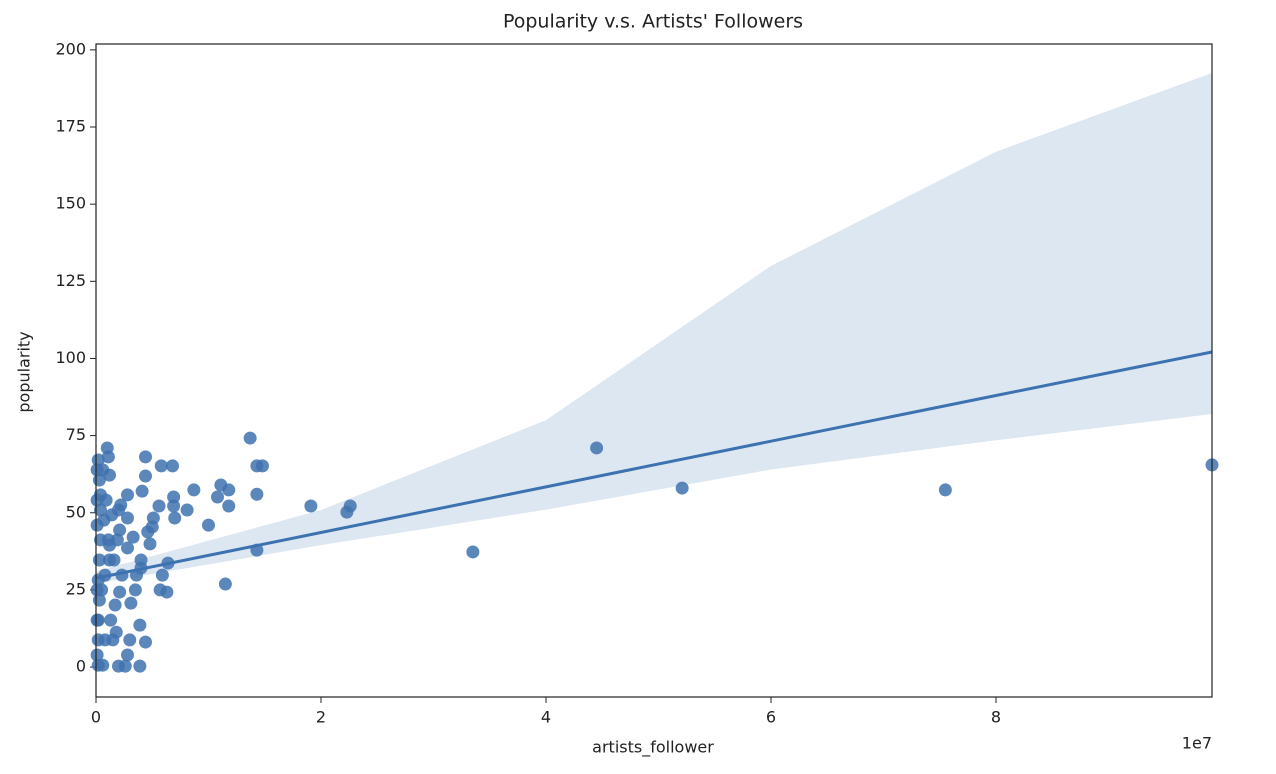  What do you see at coordinates (76, 511) in the screenshot?
I see `y-tick-label: 50` at bounding box center [76, 511].